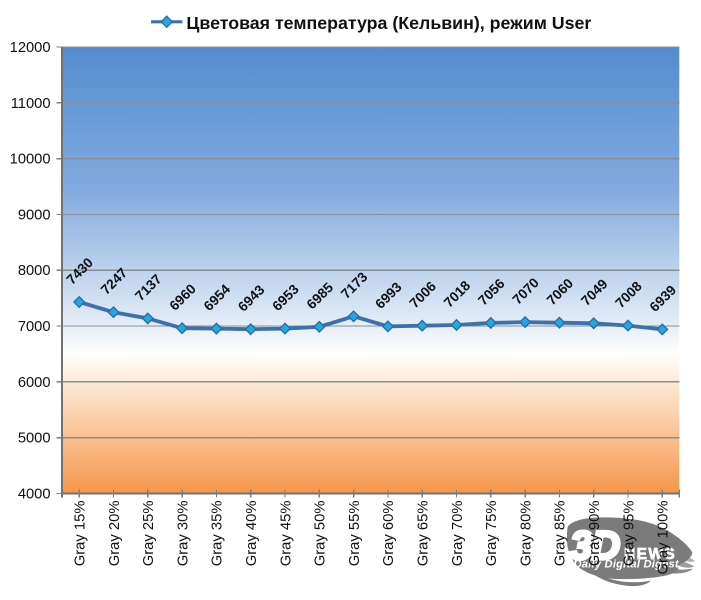  What do you see at coordinates (183, 534) in the screenshot?
I see `svg-text: Gray 30%` at bounding box center [183, 534].